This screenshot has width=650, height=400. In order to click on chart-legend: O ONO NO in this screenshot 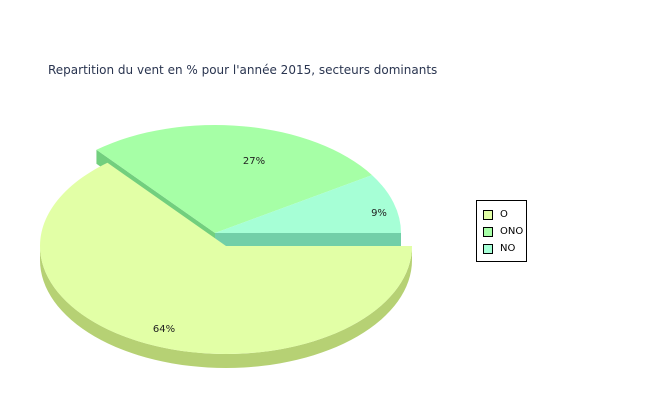, I will do `click(501, 231)`.